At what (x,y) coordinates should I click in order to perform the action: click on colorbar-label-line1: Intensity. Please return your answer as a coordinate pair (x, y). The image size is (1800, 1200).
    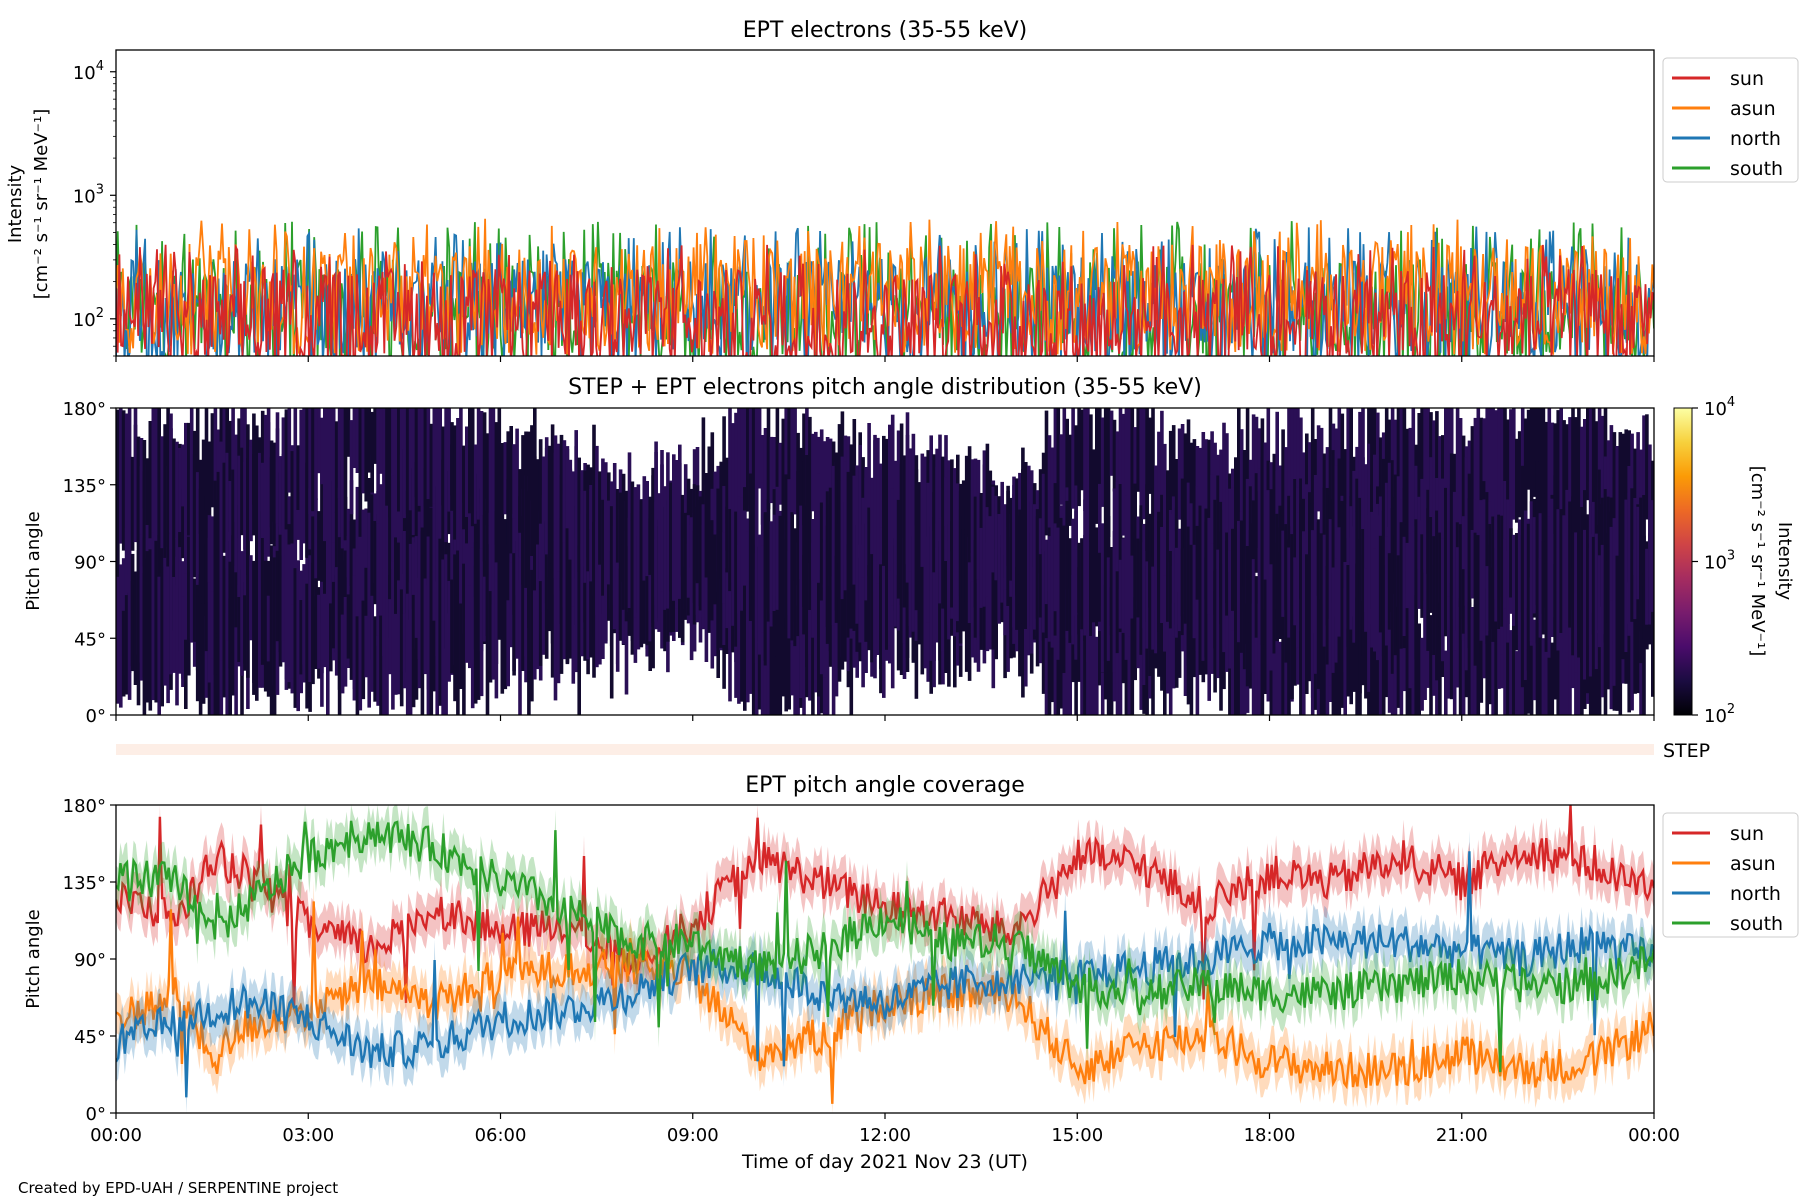
    Looking at the image, I should click on (1784, 561).